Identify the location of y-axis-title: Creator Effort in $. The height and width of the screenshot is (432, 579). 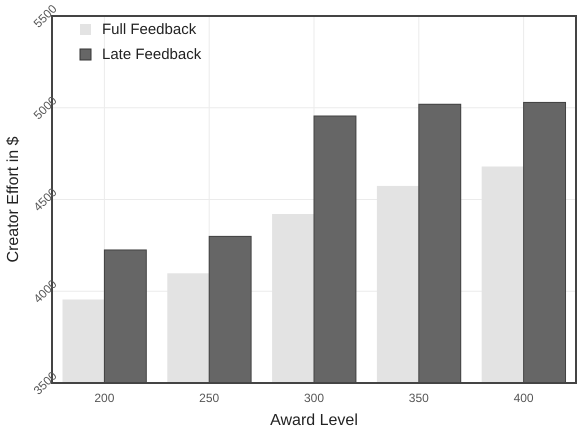
(13, 199).